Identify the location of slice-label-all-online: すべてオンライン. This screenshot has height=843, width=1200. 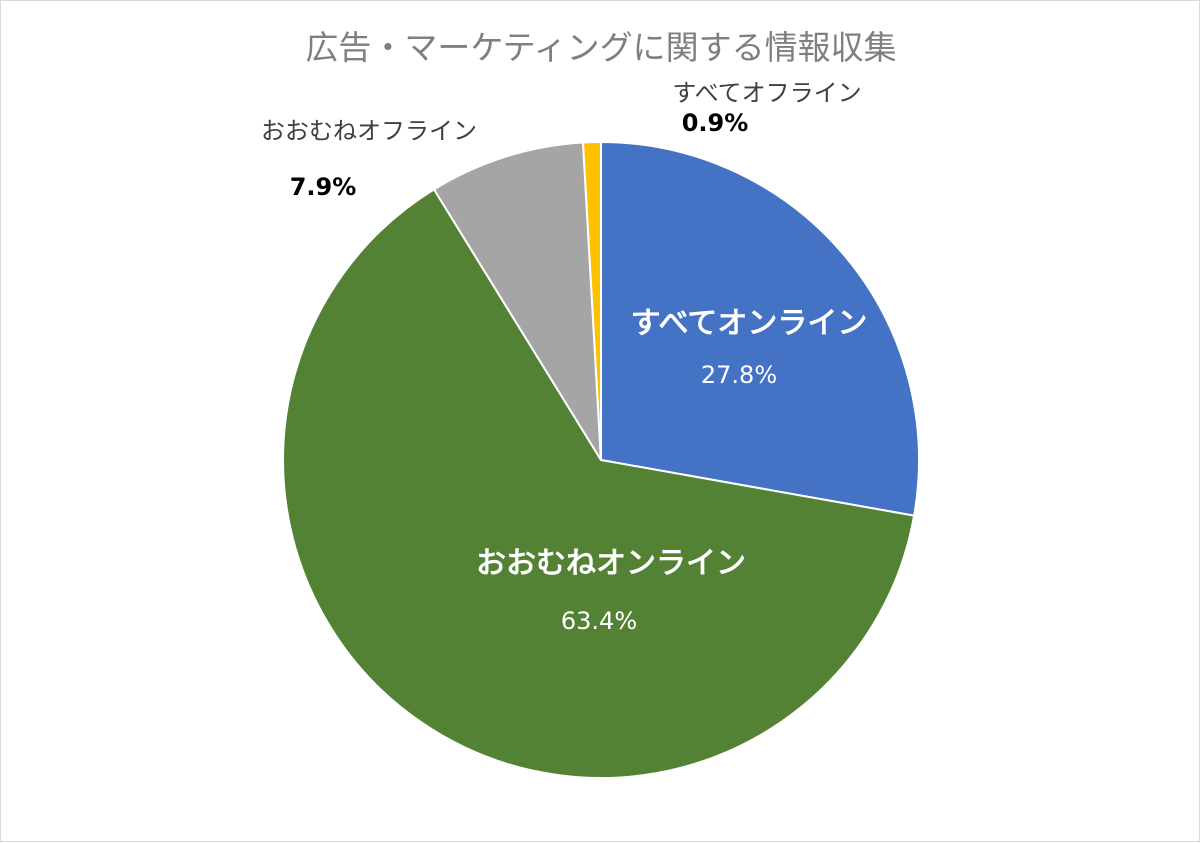
(749, 323).